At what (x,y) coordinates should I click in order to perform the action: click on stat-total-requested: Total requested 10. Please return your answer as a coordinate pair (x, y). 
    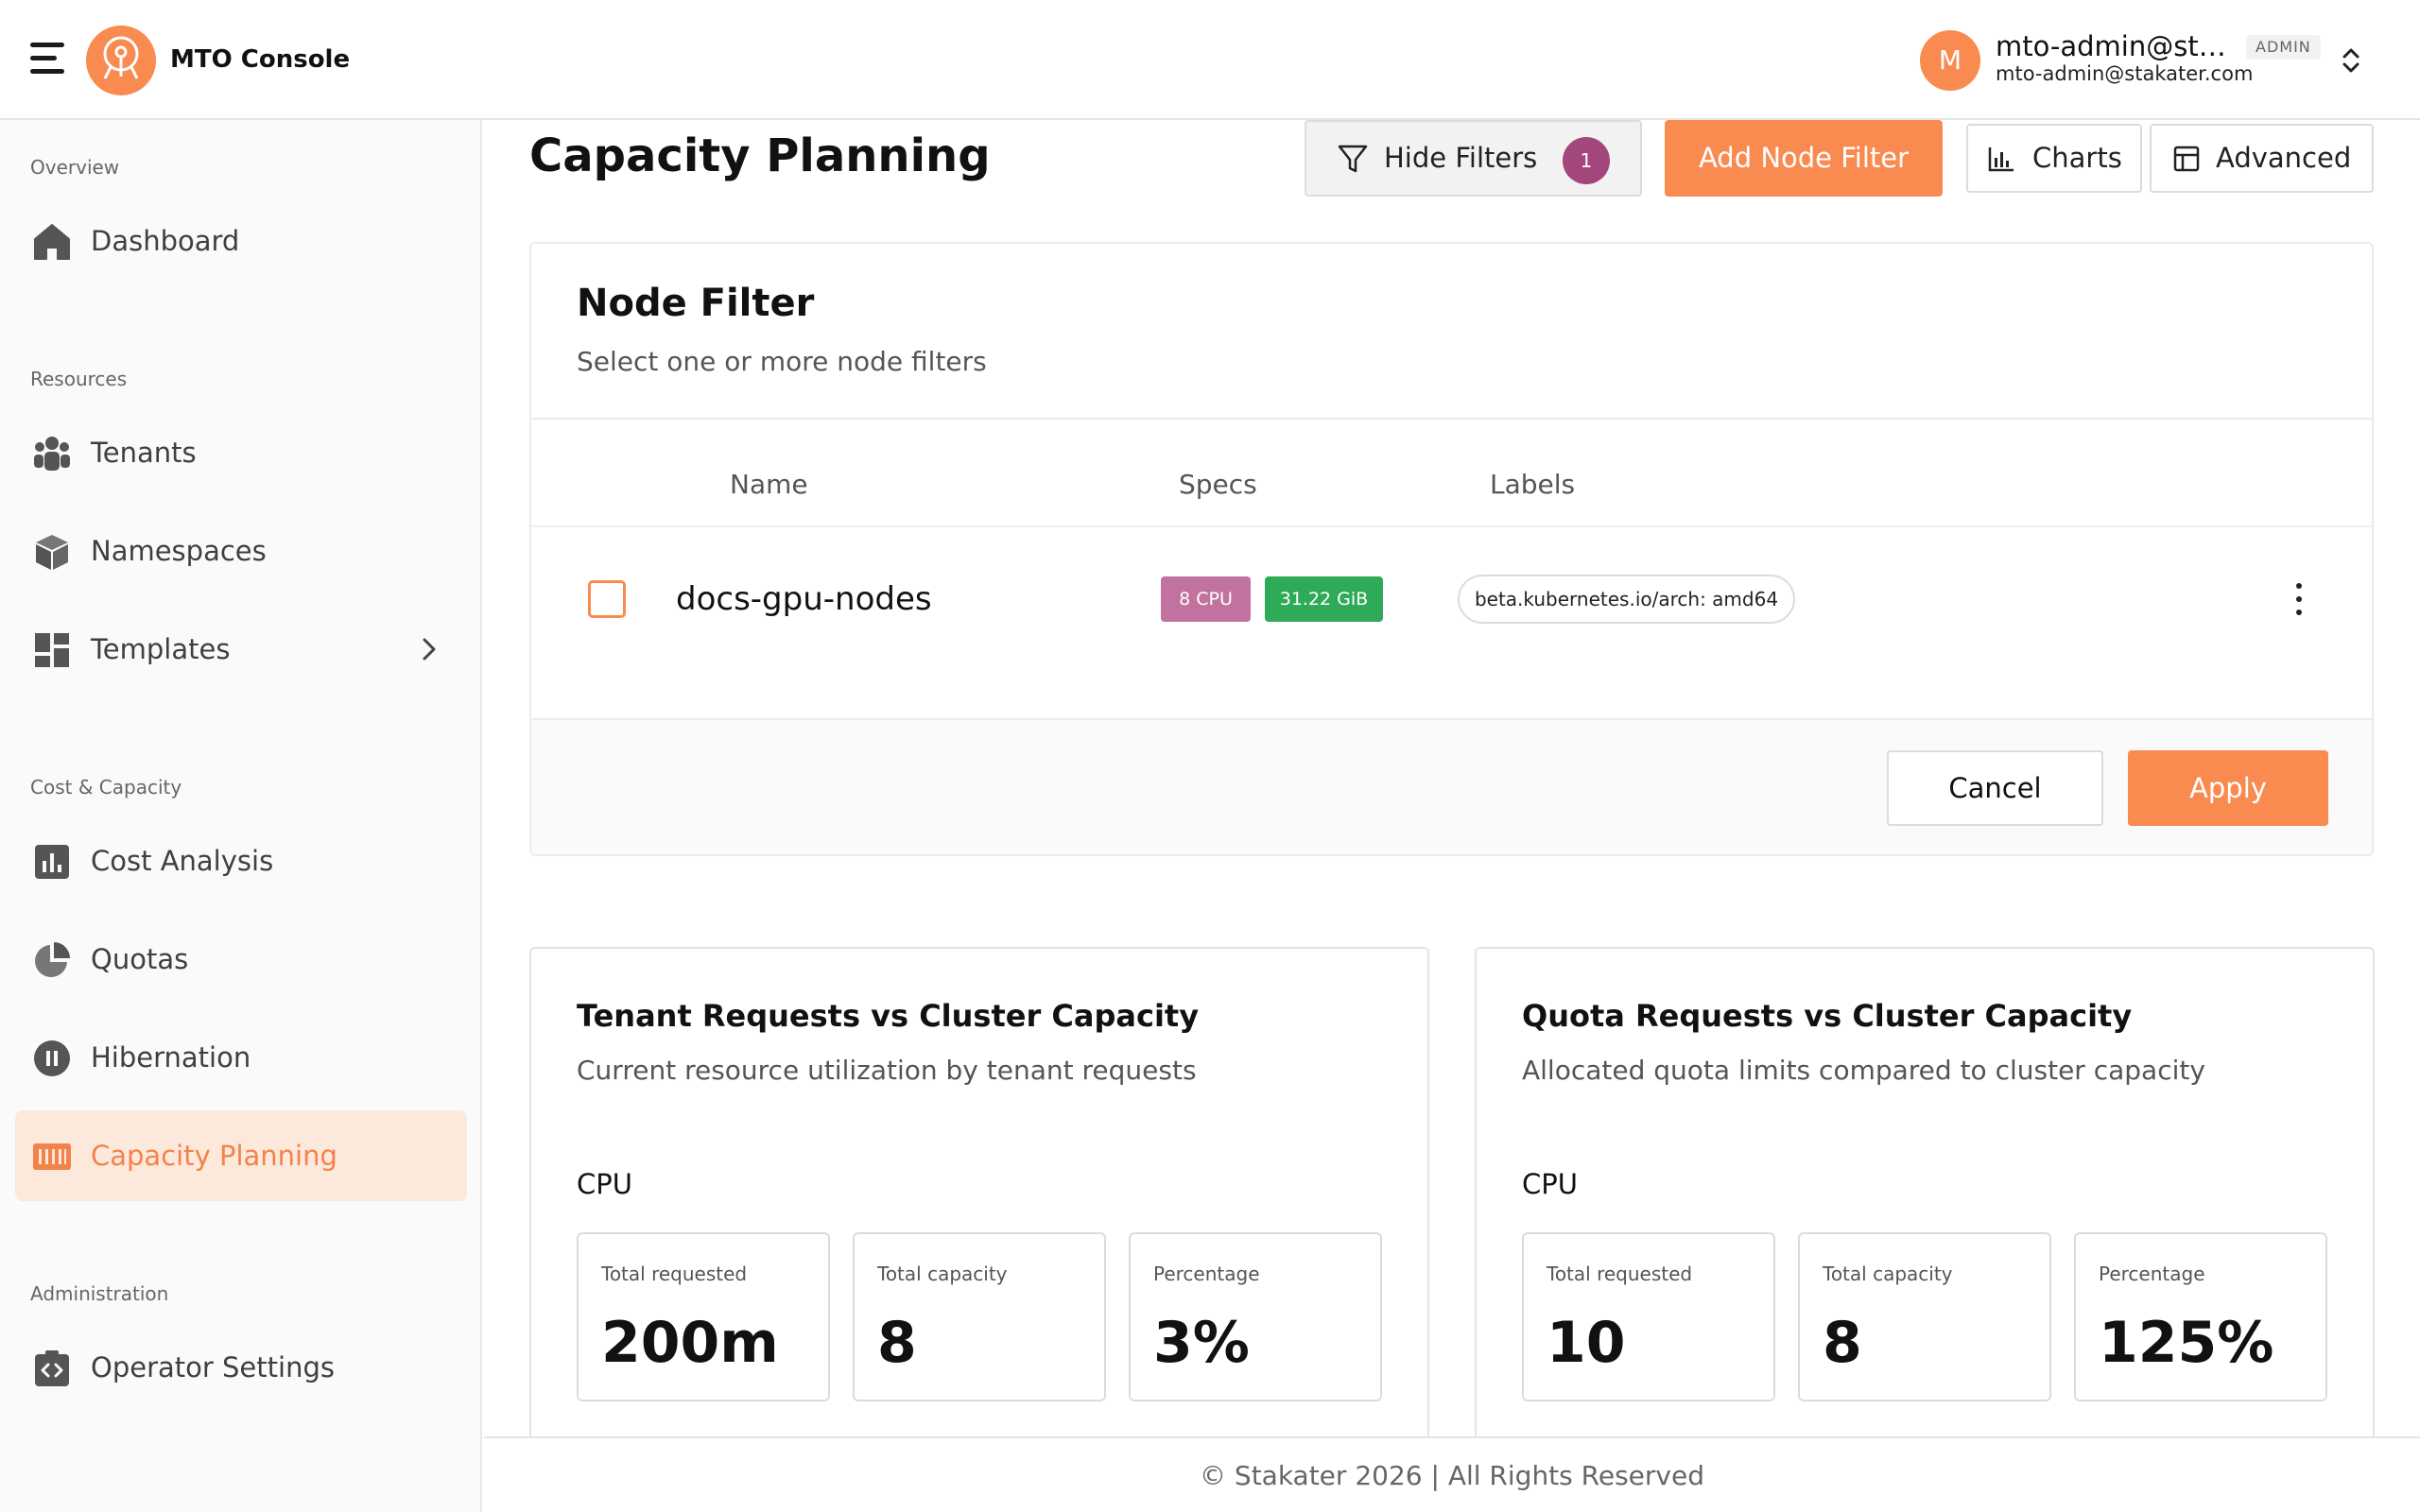
    Looking at the image, I should click on (1648, 1316).